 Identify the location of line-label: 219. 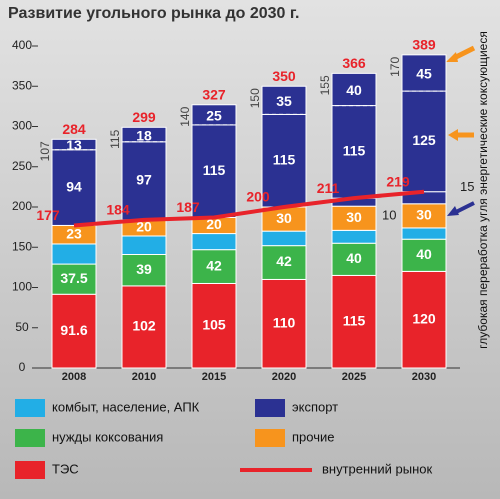
(398, 181).